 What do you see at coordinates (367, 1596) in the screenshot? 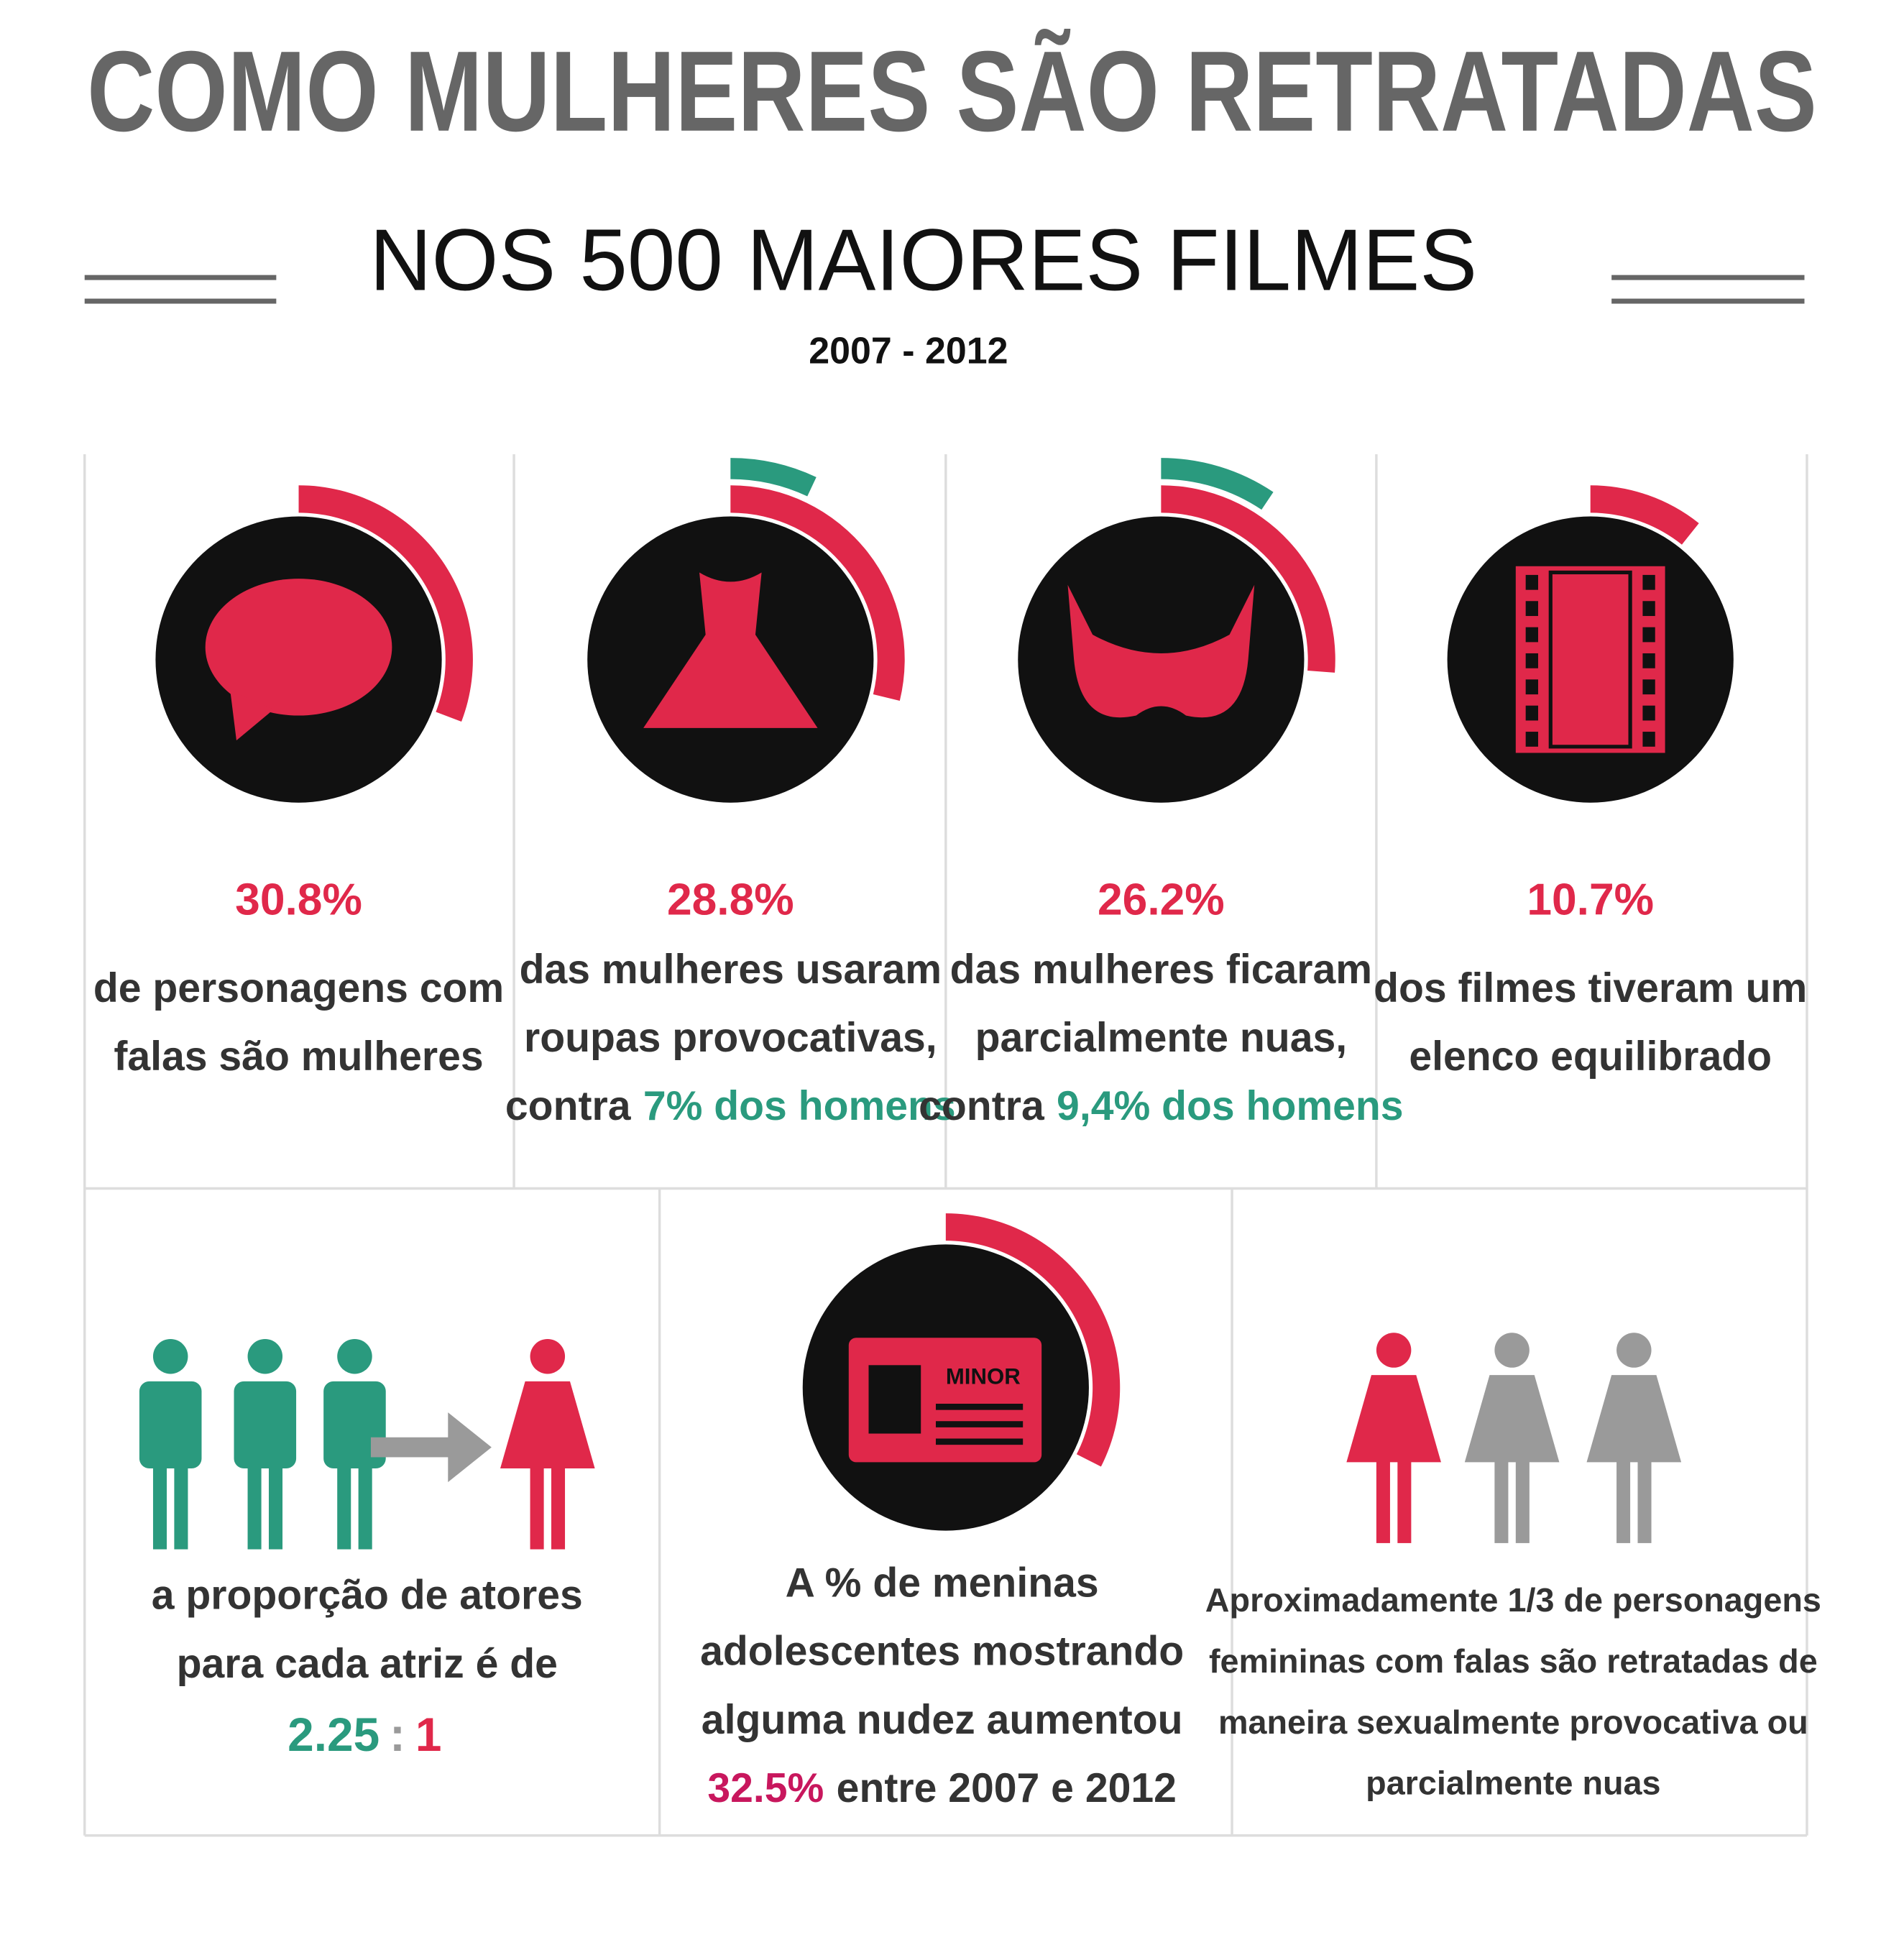
I see `bottom-text: a proporção de atores` at bounding box center [367, 1596].